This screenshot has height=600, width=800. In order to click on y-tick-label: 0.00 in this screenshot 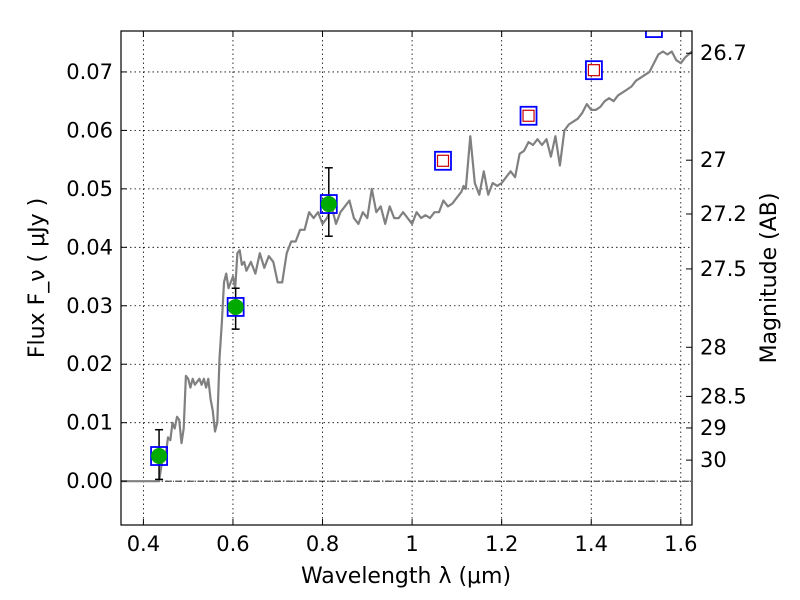, I will do `click(89, 481)`.